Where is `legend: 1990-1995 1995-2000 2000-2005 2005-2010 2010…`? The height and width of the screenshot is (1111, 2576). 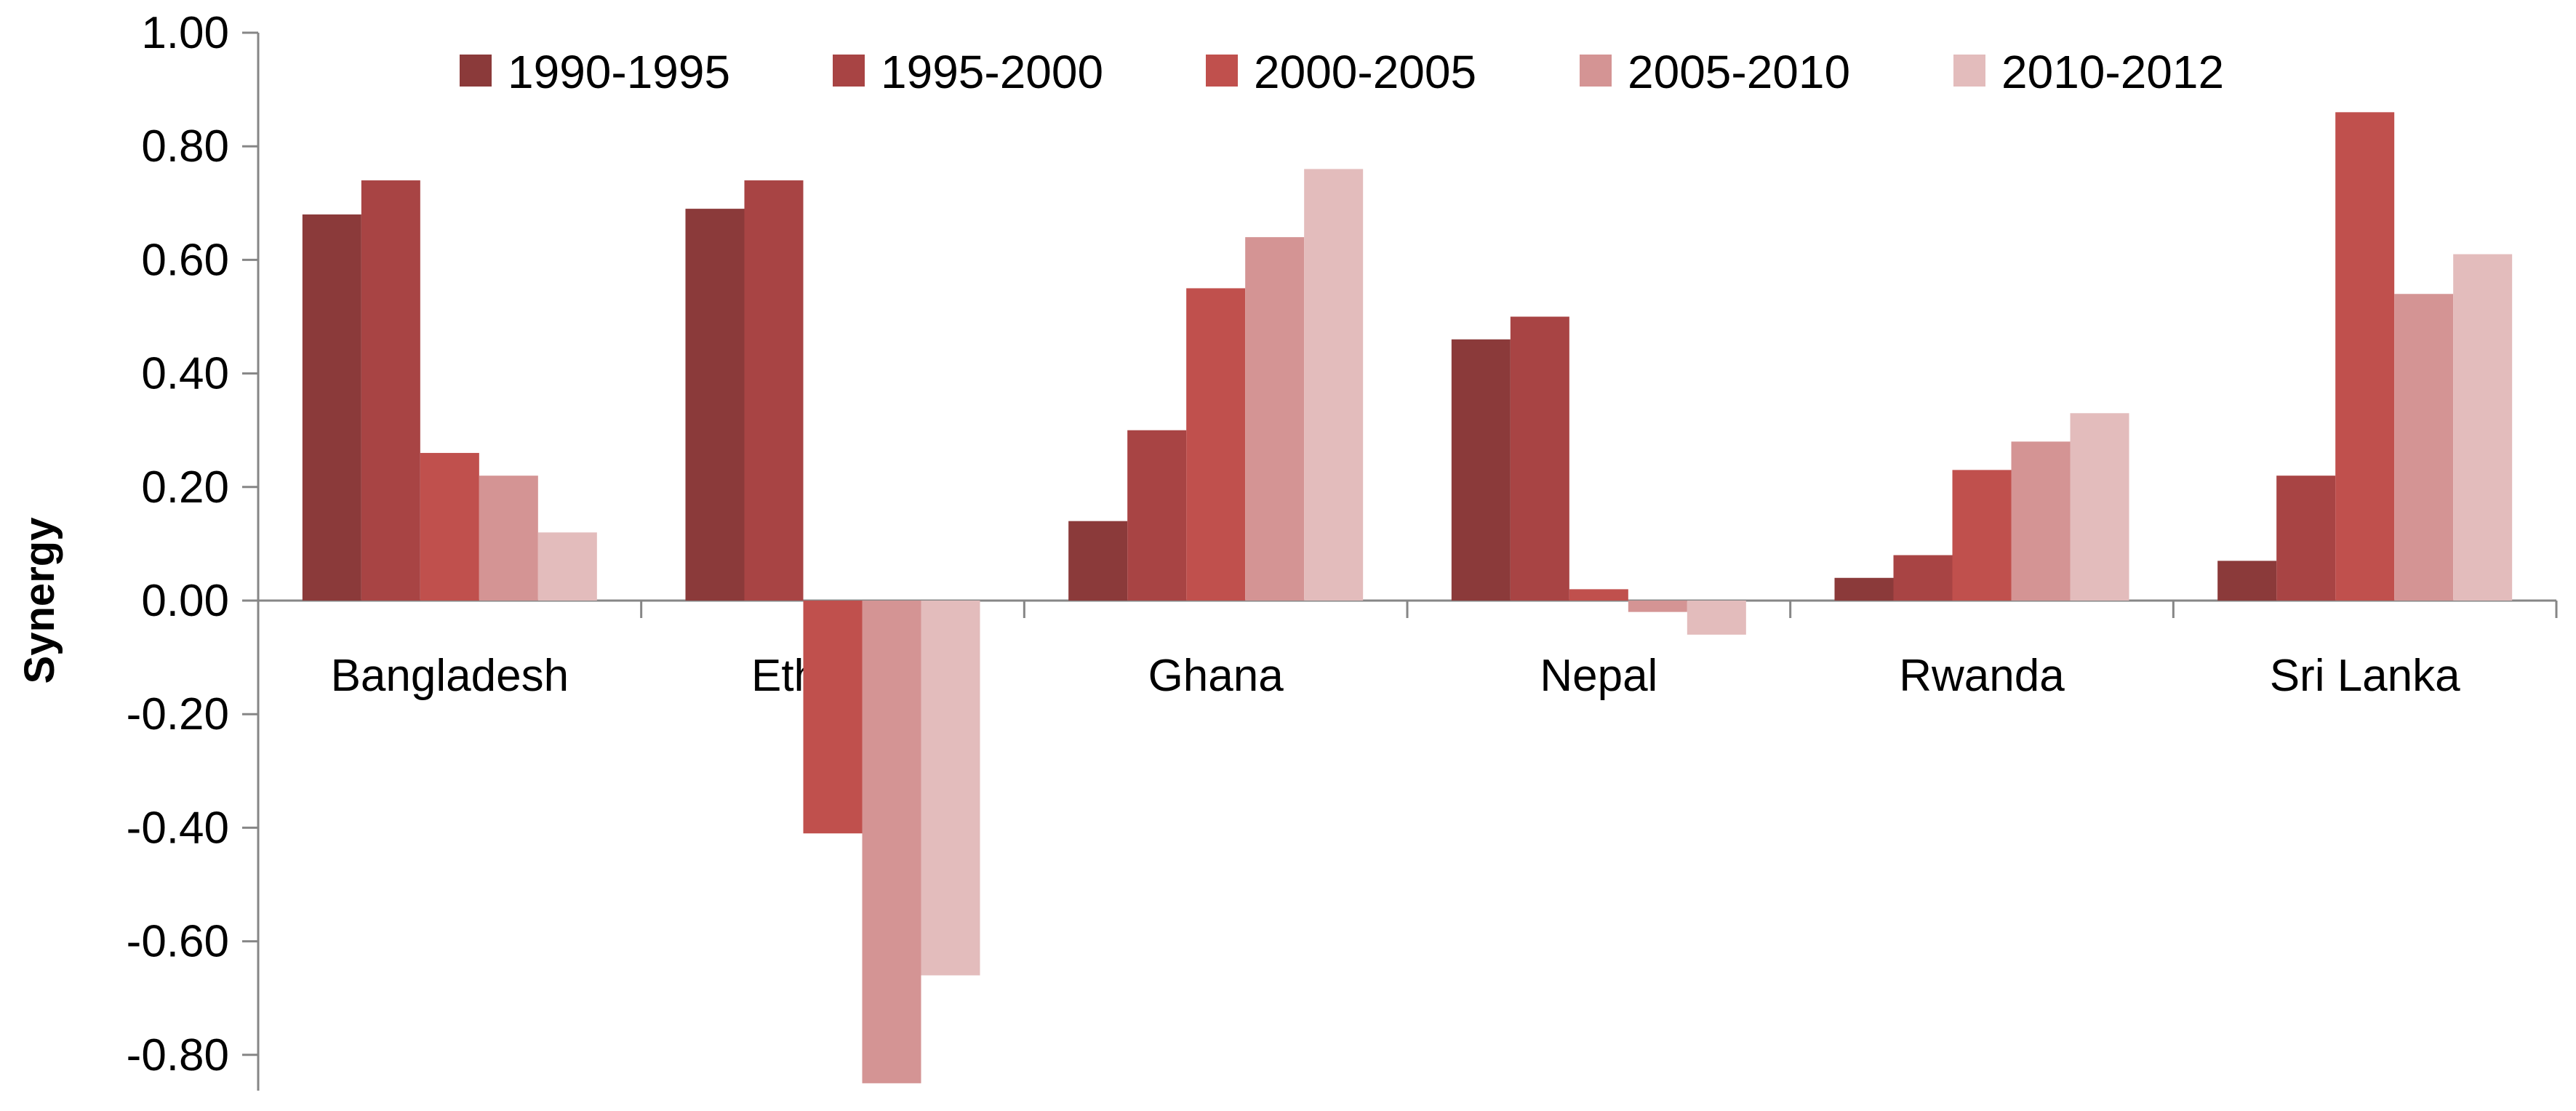 legend: 1990-1995 1995-2000 2000-2005 2005-2010 2010… is located at coordinates (1342, 72).